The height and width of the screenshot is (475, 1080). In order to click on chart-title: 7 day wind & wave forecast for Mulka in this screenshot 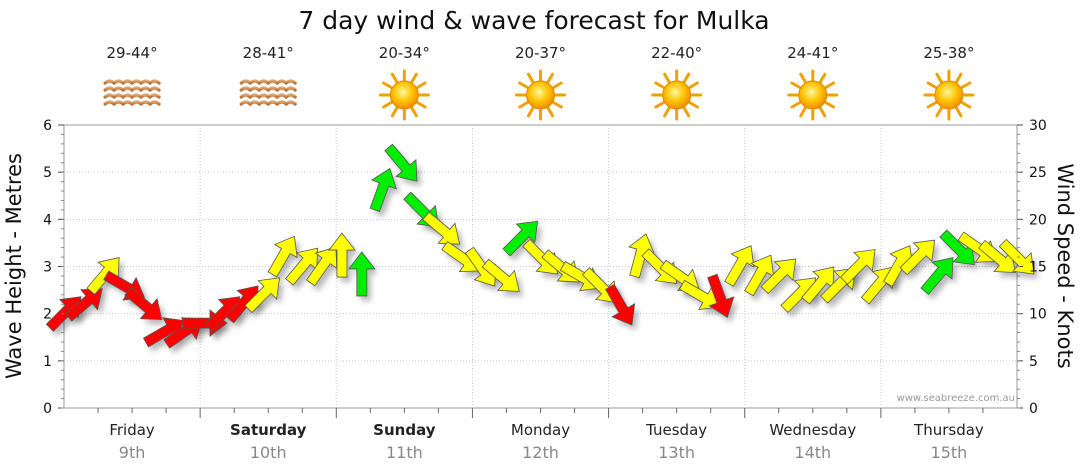, I will do `click(533, 20)`.